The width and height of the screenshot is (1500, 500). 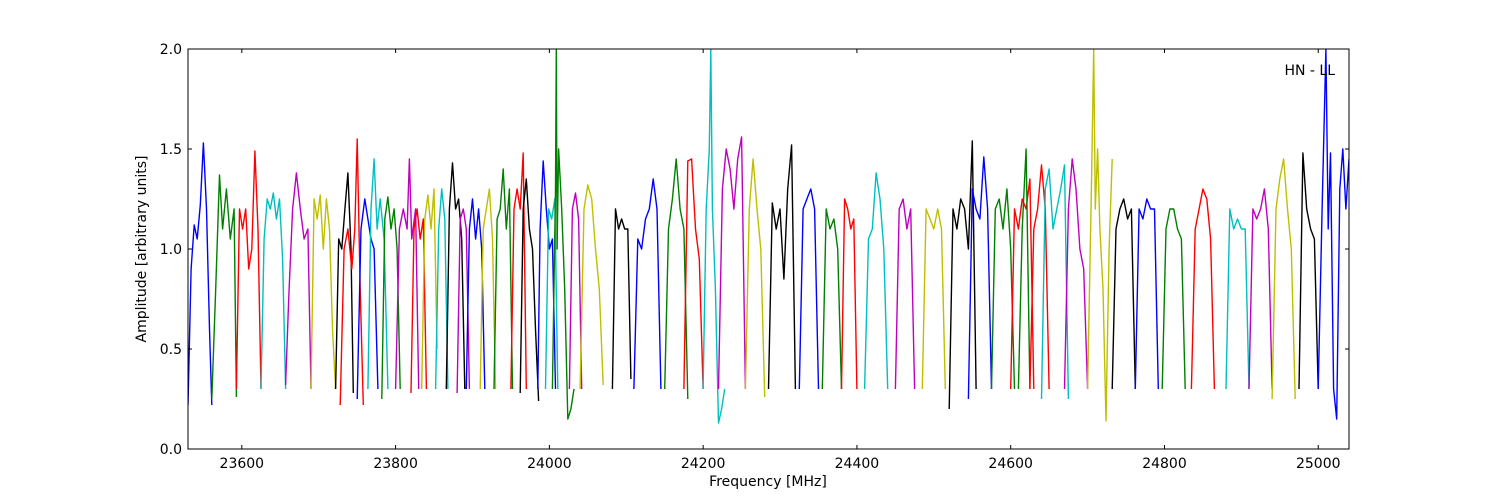 I want to click on x-tick-label-0: 23600, so click(x=242, y=464).